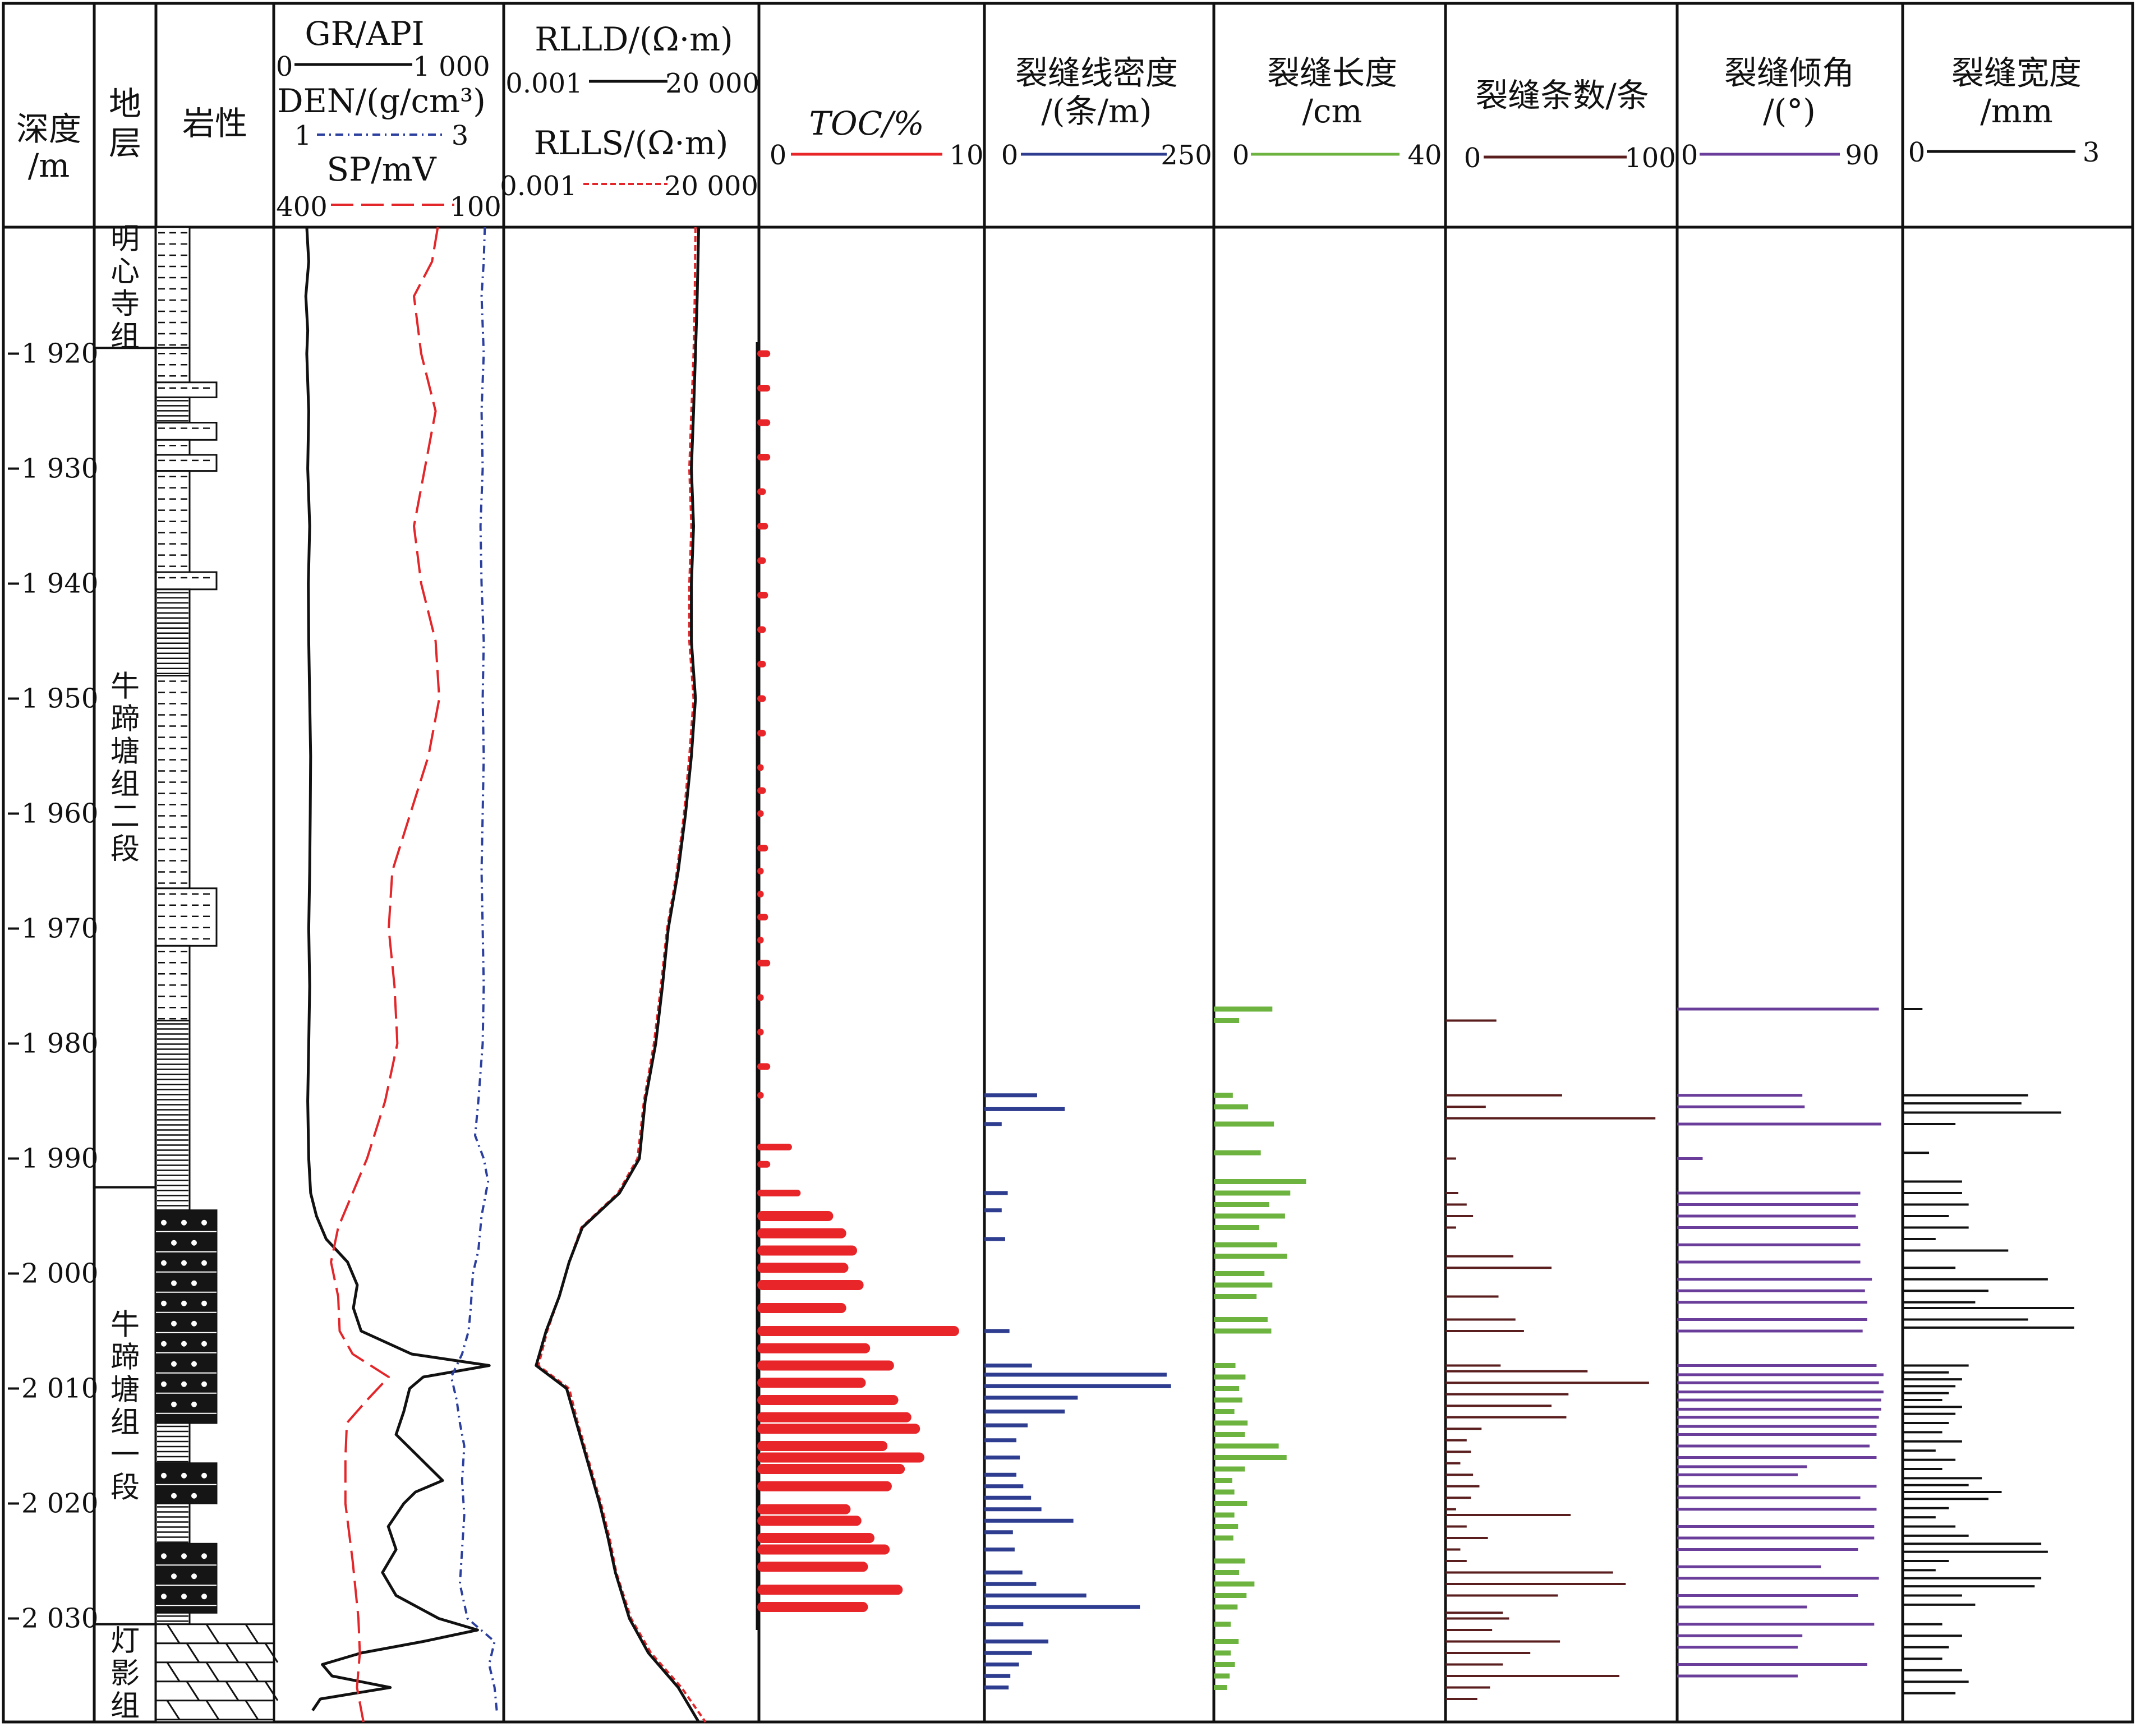 This screenshot has width=2136, height=1736. I want to click on frac-density-scale-min: 0, so click(1010, 155).